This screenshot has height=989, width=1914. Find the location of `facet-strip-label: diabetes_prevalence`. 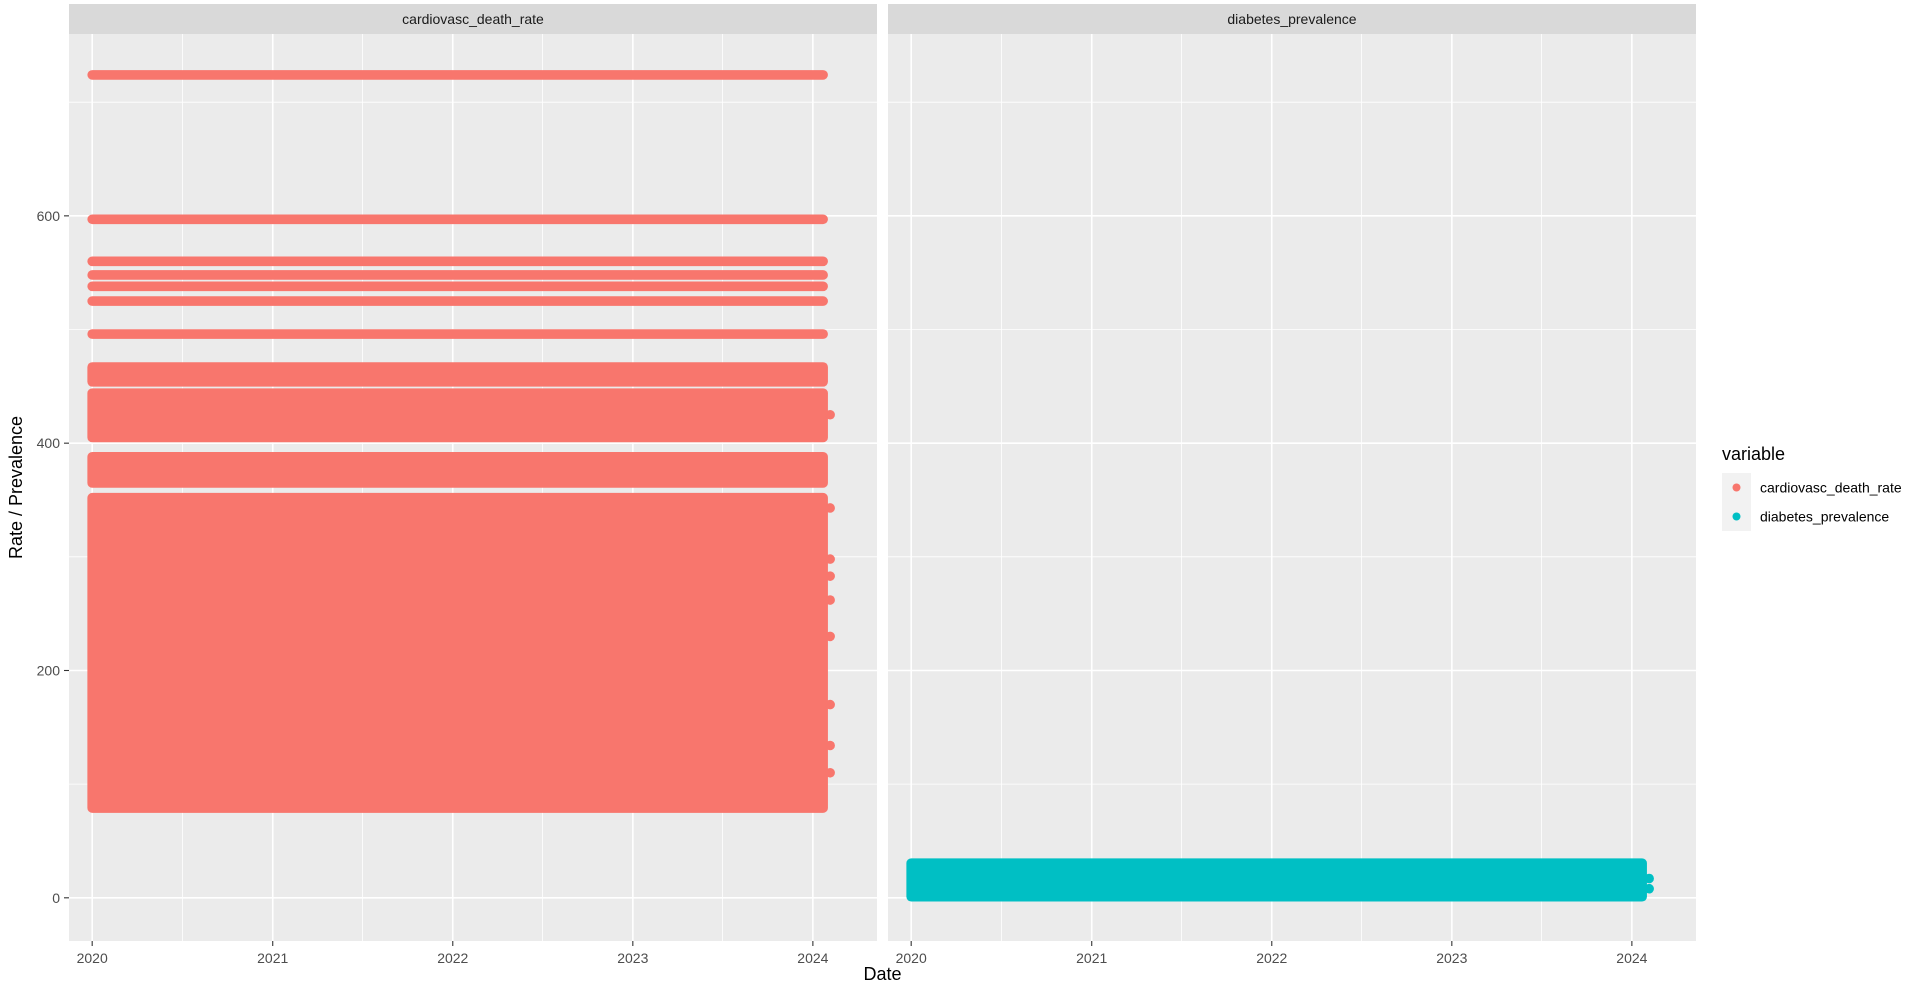

facet-strip-label: diabetes_prevalence is located at coordinates (1291, 19).